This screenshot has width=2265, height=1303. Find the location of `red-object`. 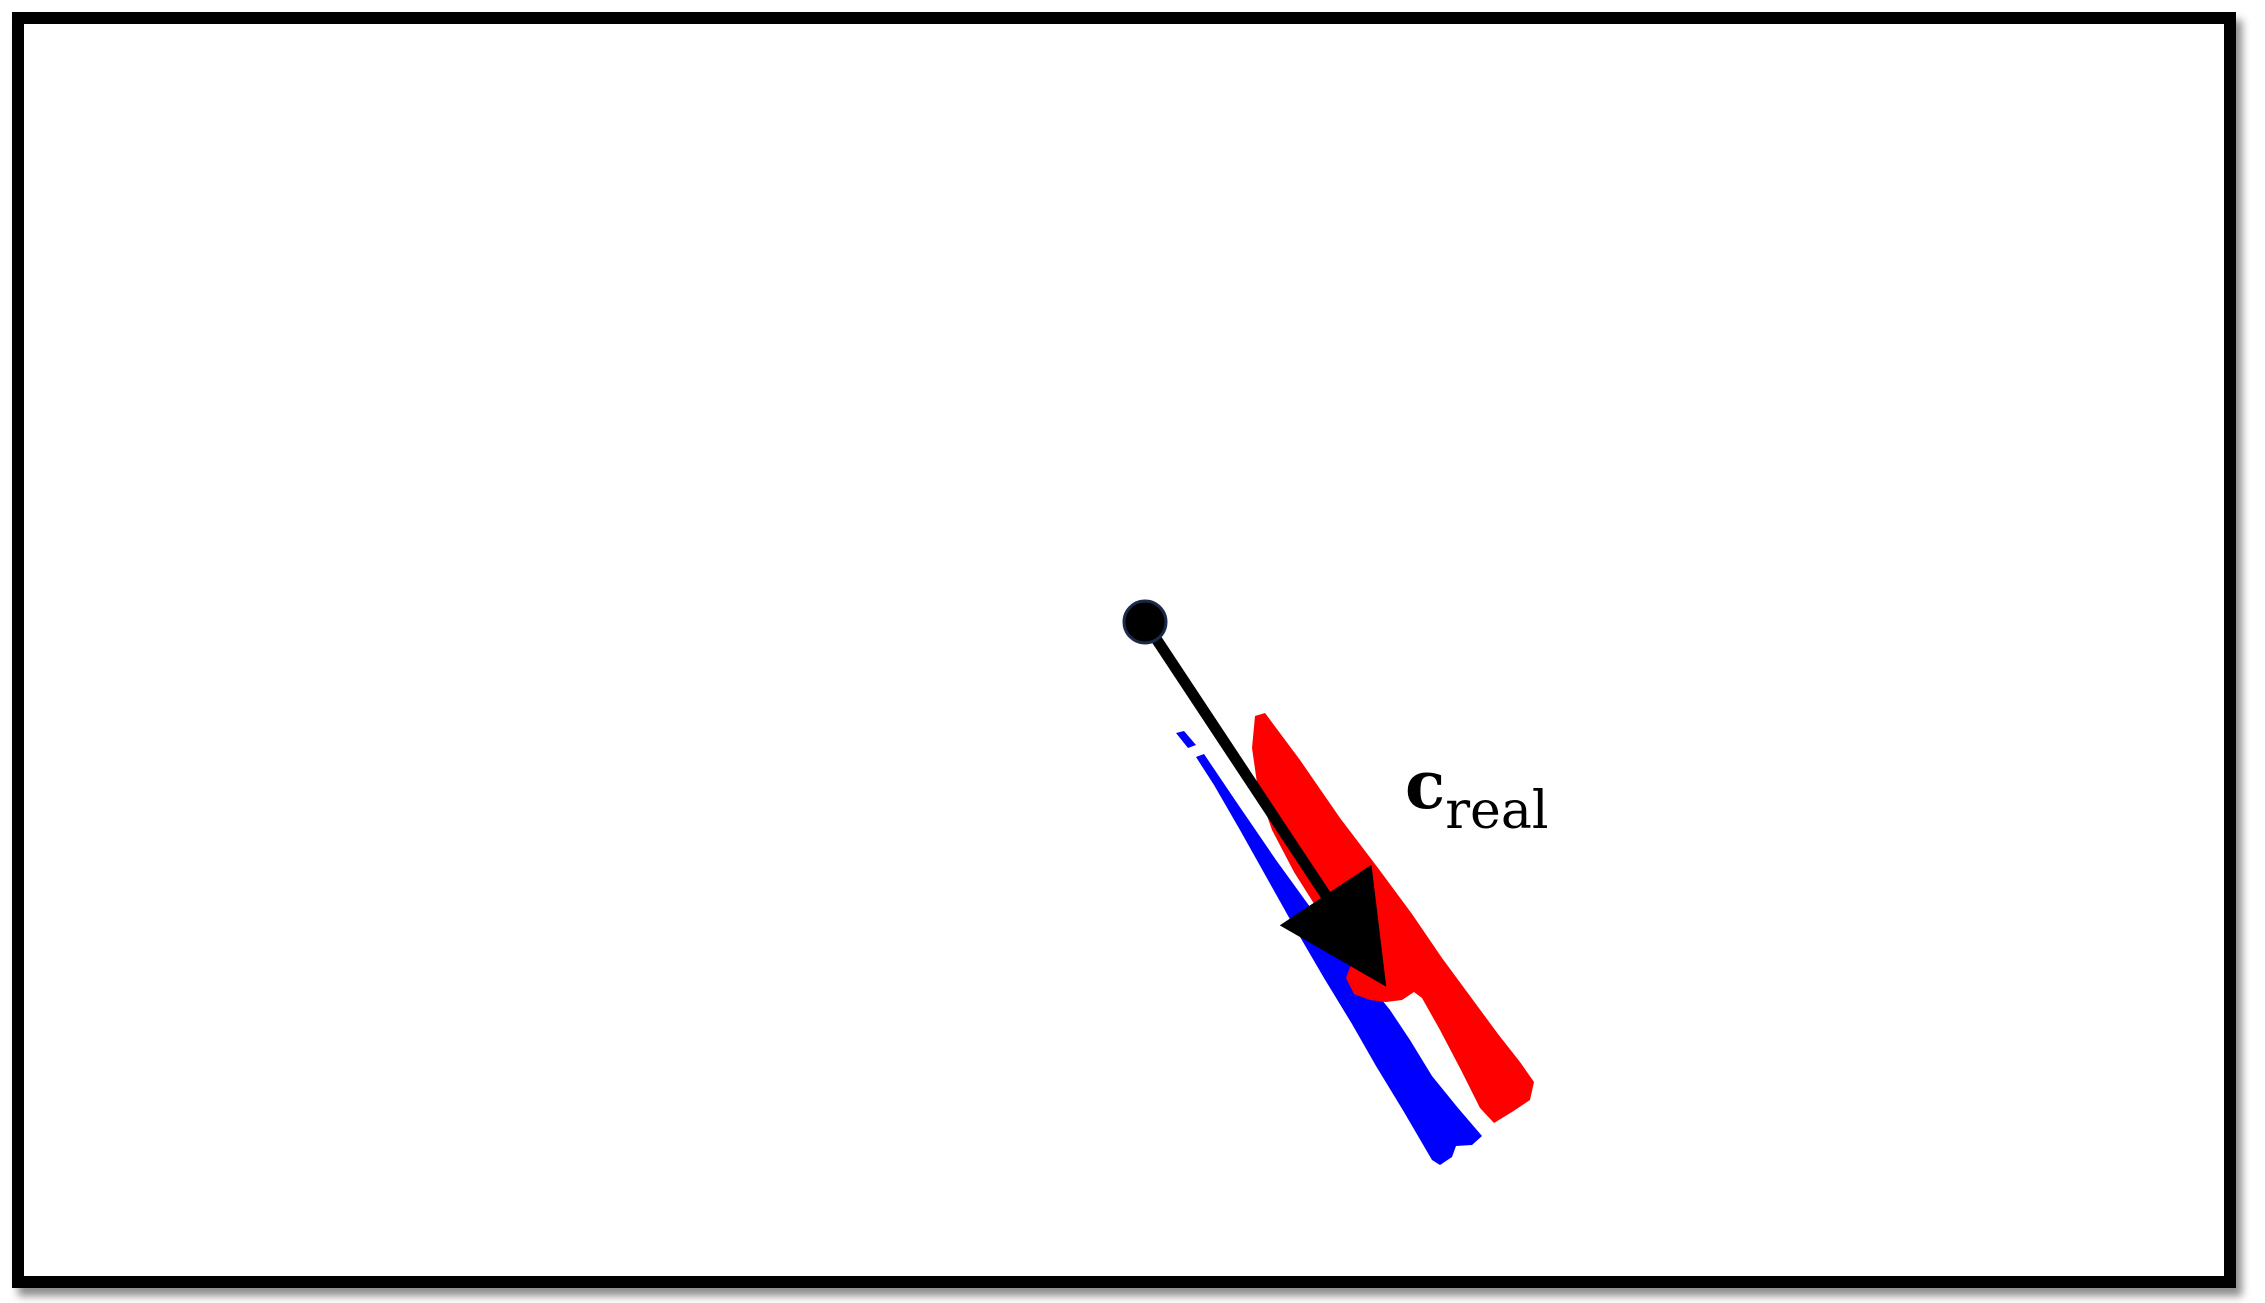

red-object is located at coordinates (1393, 918).